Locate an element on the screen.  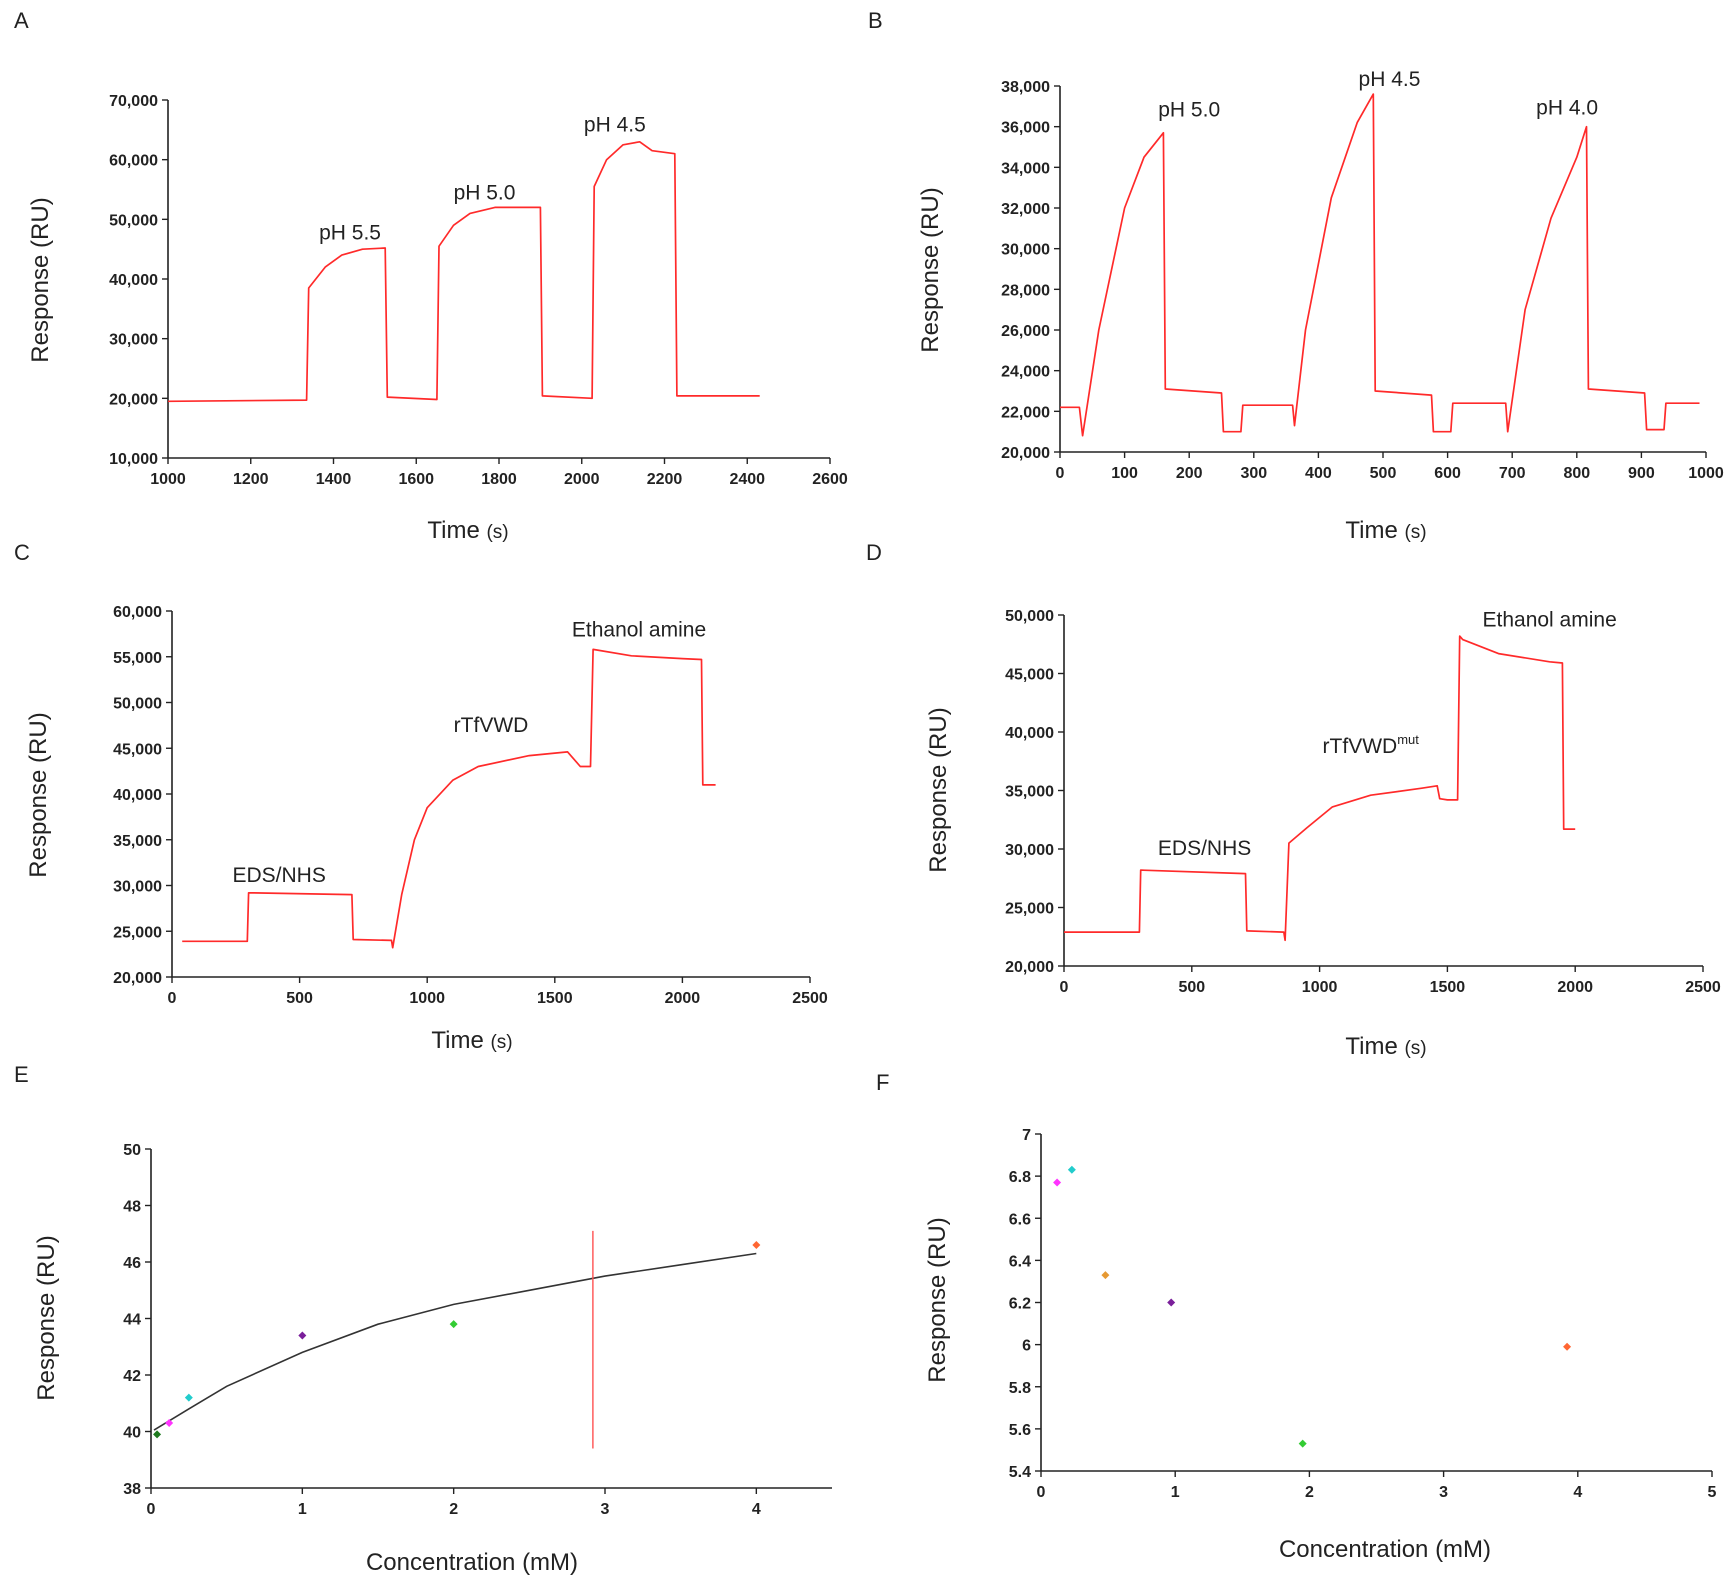
x-tick-label: 800 is located at coordinates (1576, 473).